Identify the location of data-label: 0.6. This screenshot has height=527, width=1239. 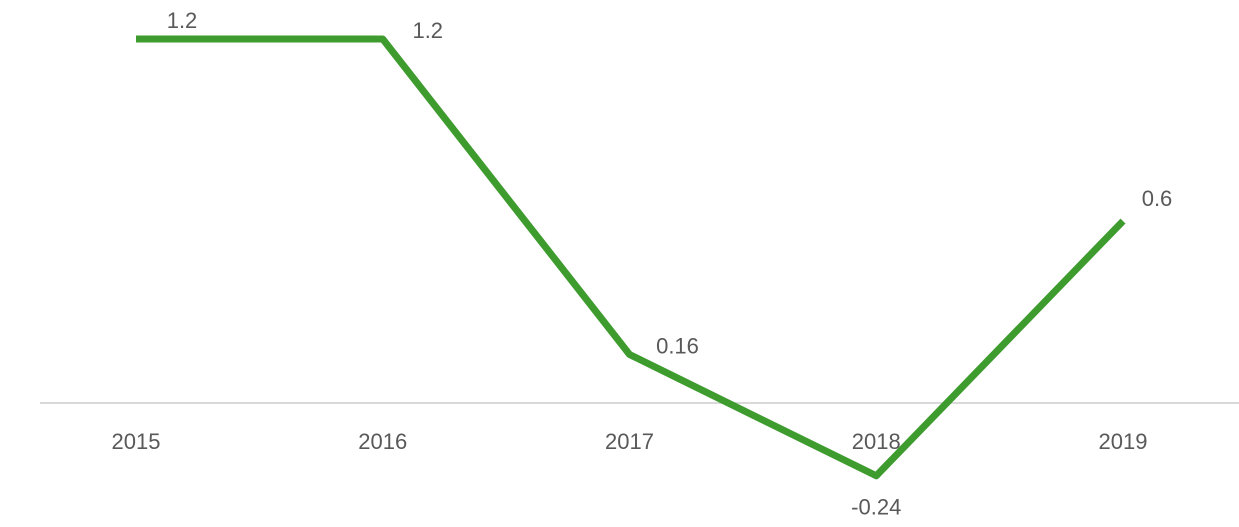
(1157, 198).